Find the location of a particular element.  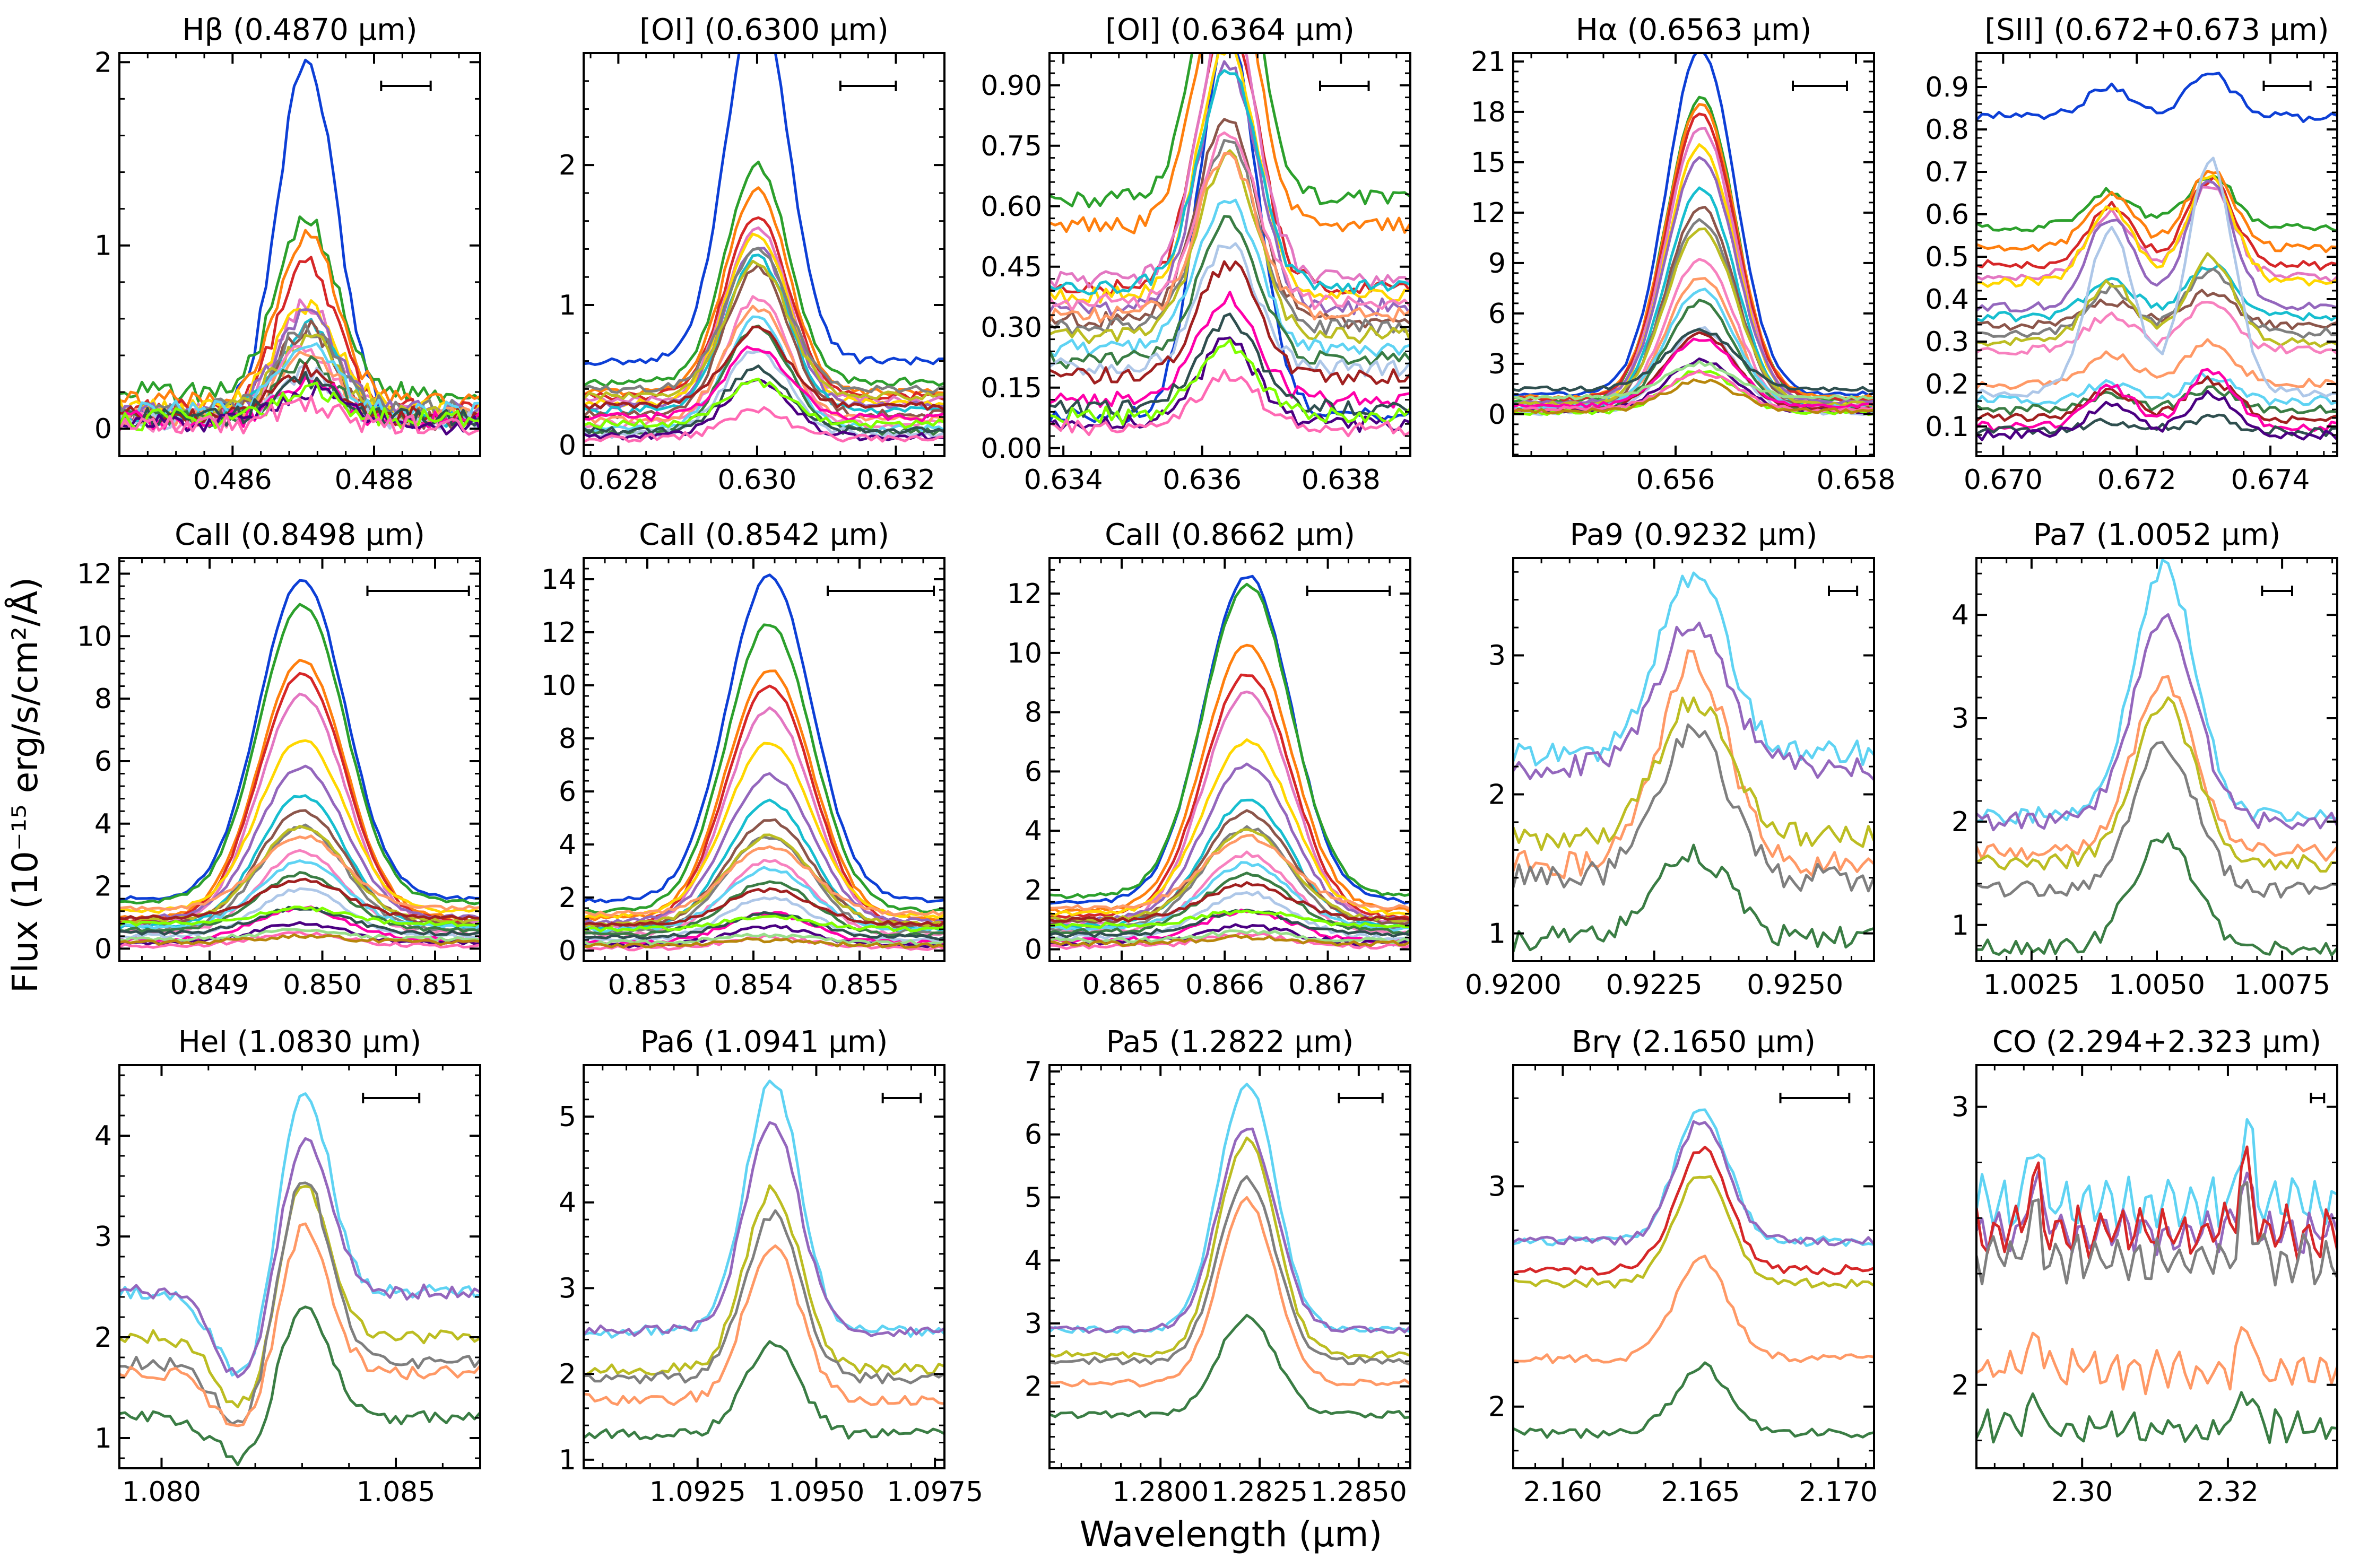

panel-6: CaII (0.8498 μm) 0.849 0.850 0.851 0 2 4 6 8 10 12 is located at coordinates (279, 760).